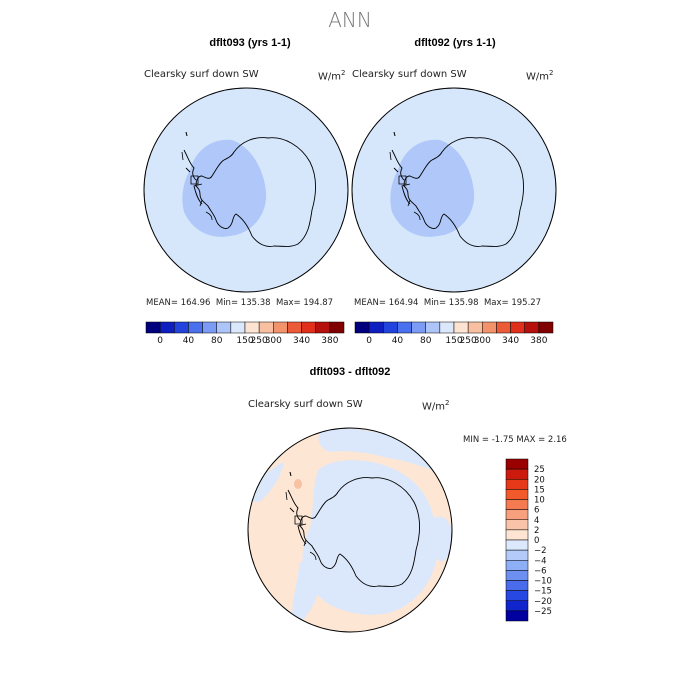 This screenshot has height=700, width=700. What do you see at coordinates (543, 602) in the screenshot?
I see `diff-colorbar-label: −20` at bounding box center [543, 602].